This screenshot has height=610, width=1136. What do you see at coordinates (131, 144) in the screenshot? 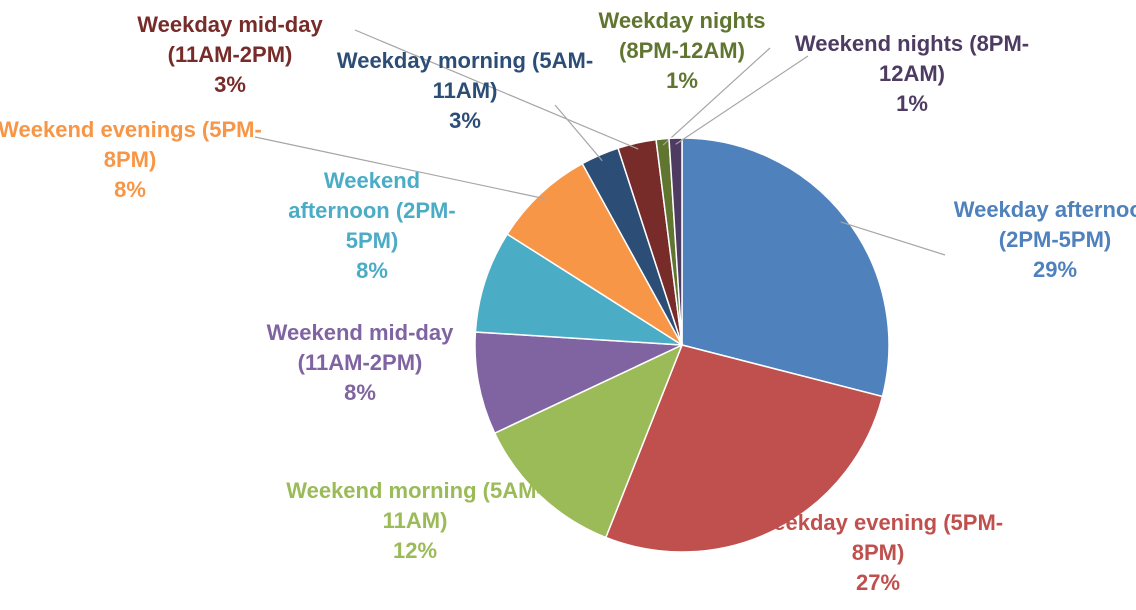
I see `slice-label: Weekend evenings (5PM-8PM)` at bounding box center [131, 144].